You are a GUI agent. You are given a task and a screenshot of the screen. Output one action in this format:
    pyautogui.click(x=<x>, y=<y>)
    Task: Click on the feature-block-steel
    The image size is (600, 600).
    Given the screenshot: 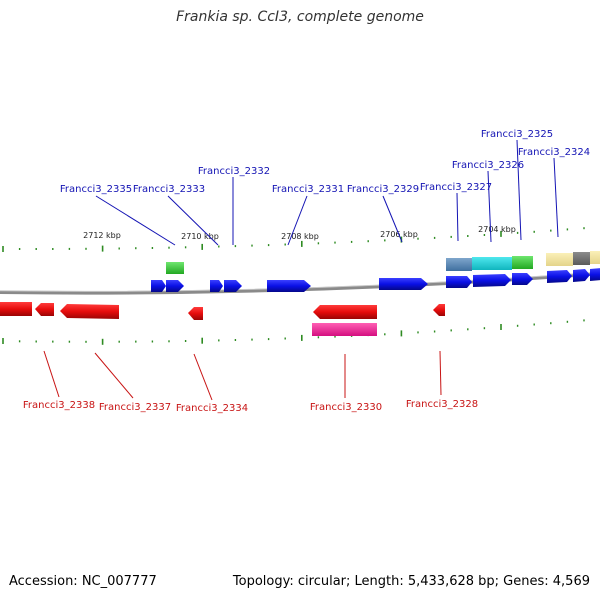 What is the action you would take?
    pyautogui.click(x=459, y=264)
    